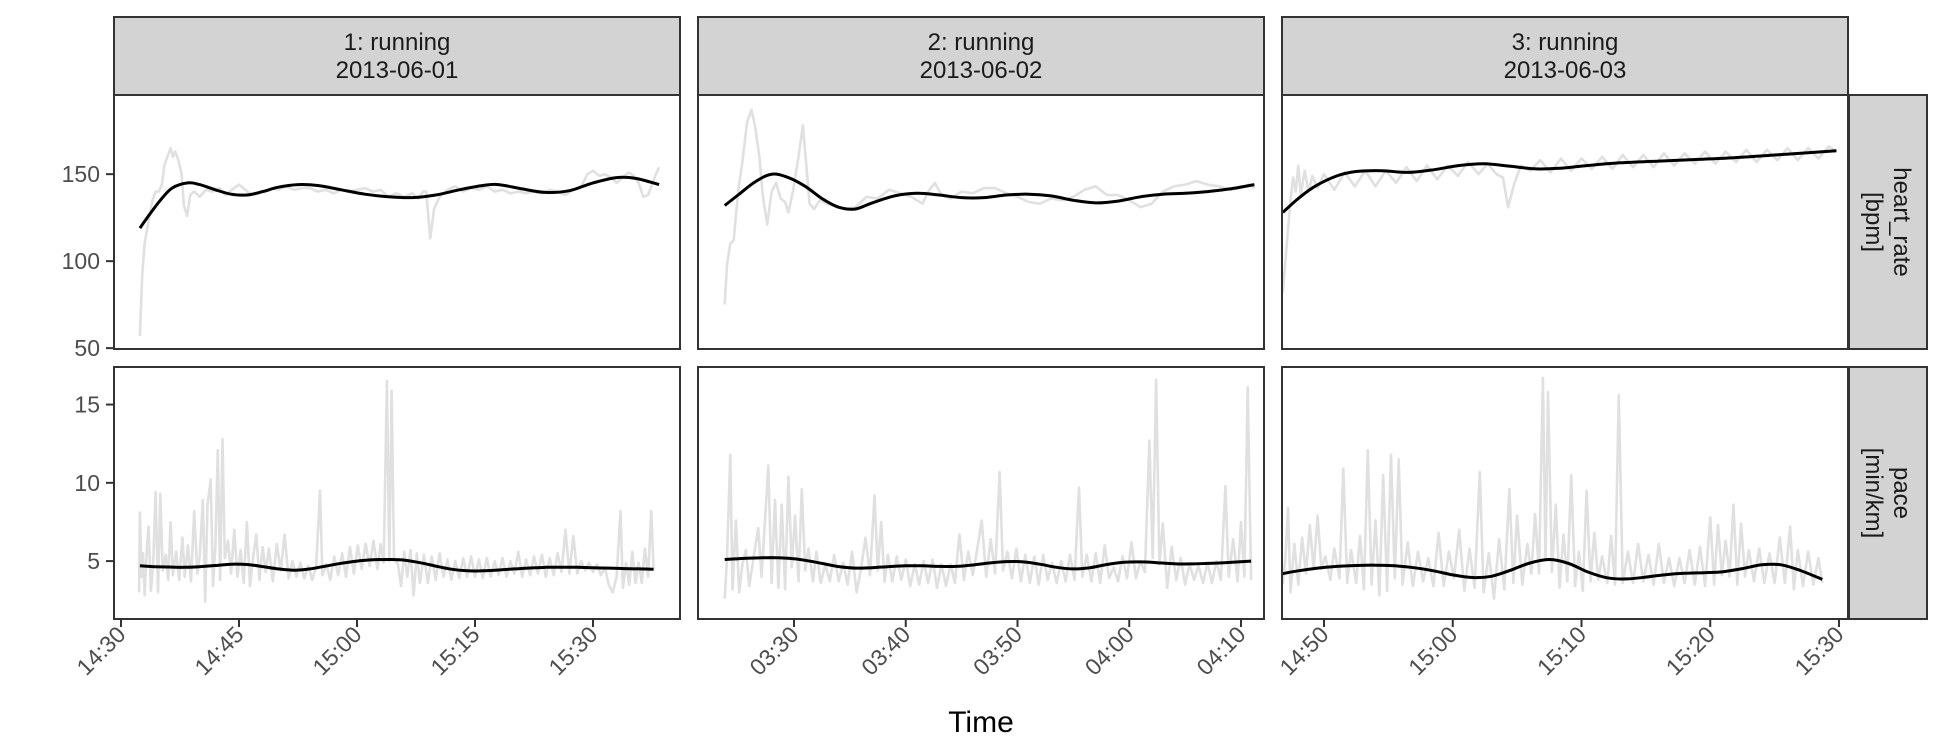 Image resolution: width=1944 pixels, height=756 pixels. I want to click on strip-label-variable: heart_rate, so click(1901, 221).